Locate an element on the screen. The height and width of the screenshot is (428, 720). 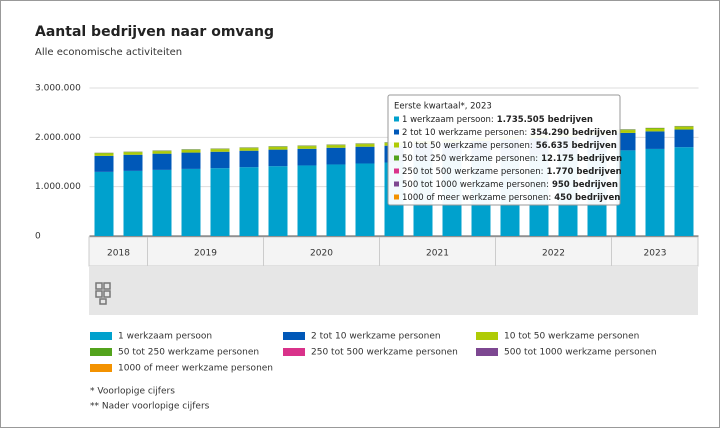
tooltip-box is located at coordinates (504, 150).